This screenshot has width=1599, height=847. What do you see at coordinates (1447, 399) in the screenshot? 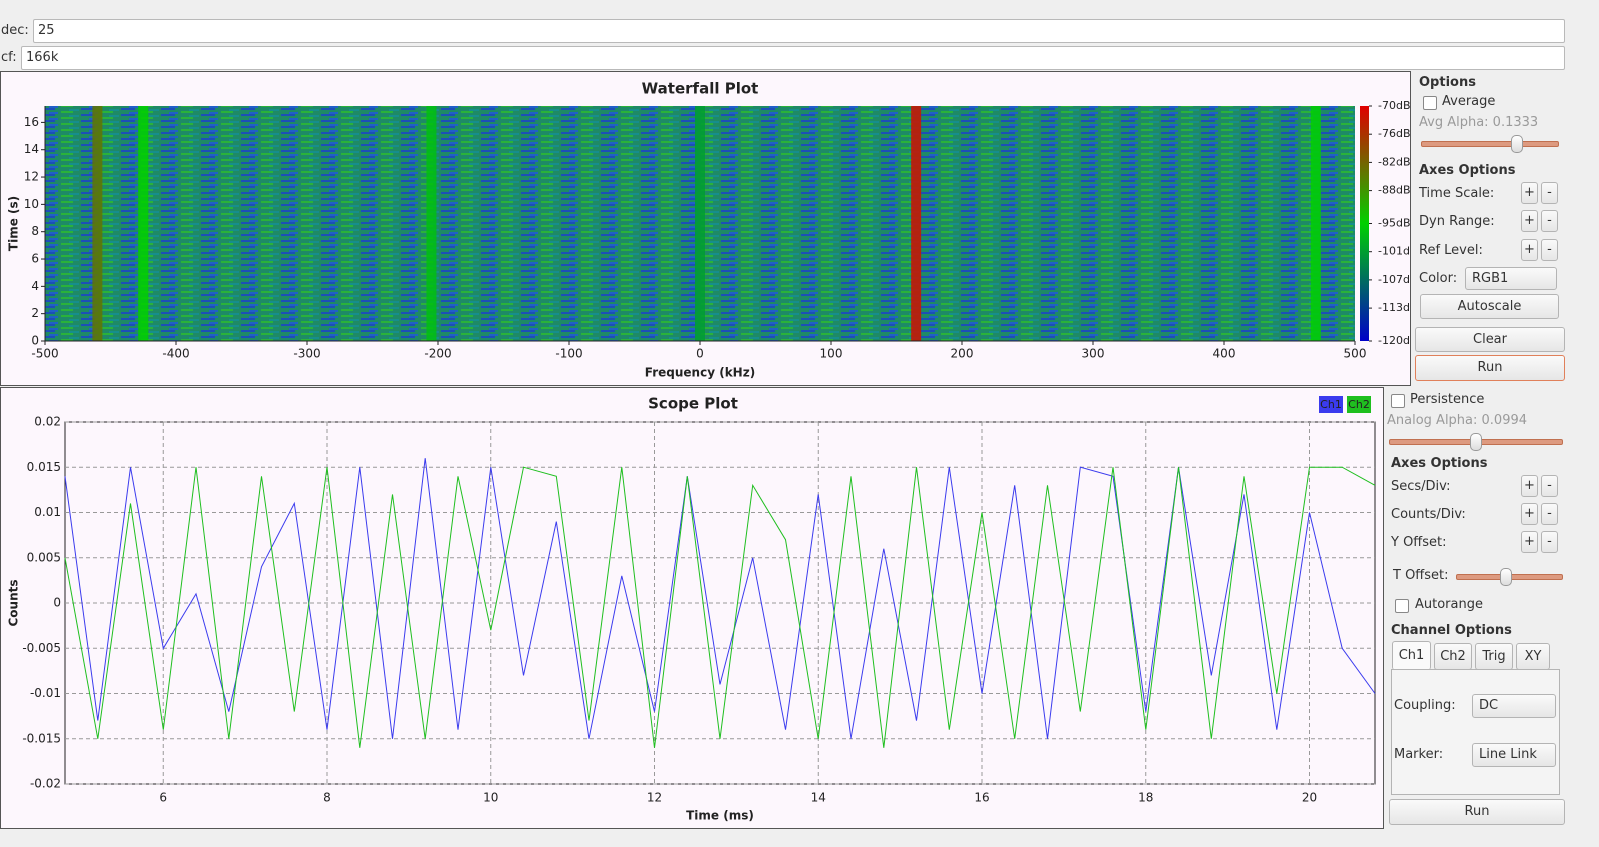
I see `checkbox-label: Persistence` at bounding box center [1447, 399].